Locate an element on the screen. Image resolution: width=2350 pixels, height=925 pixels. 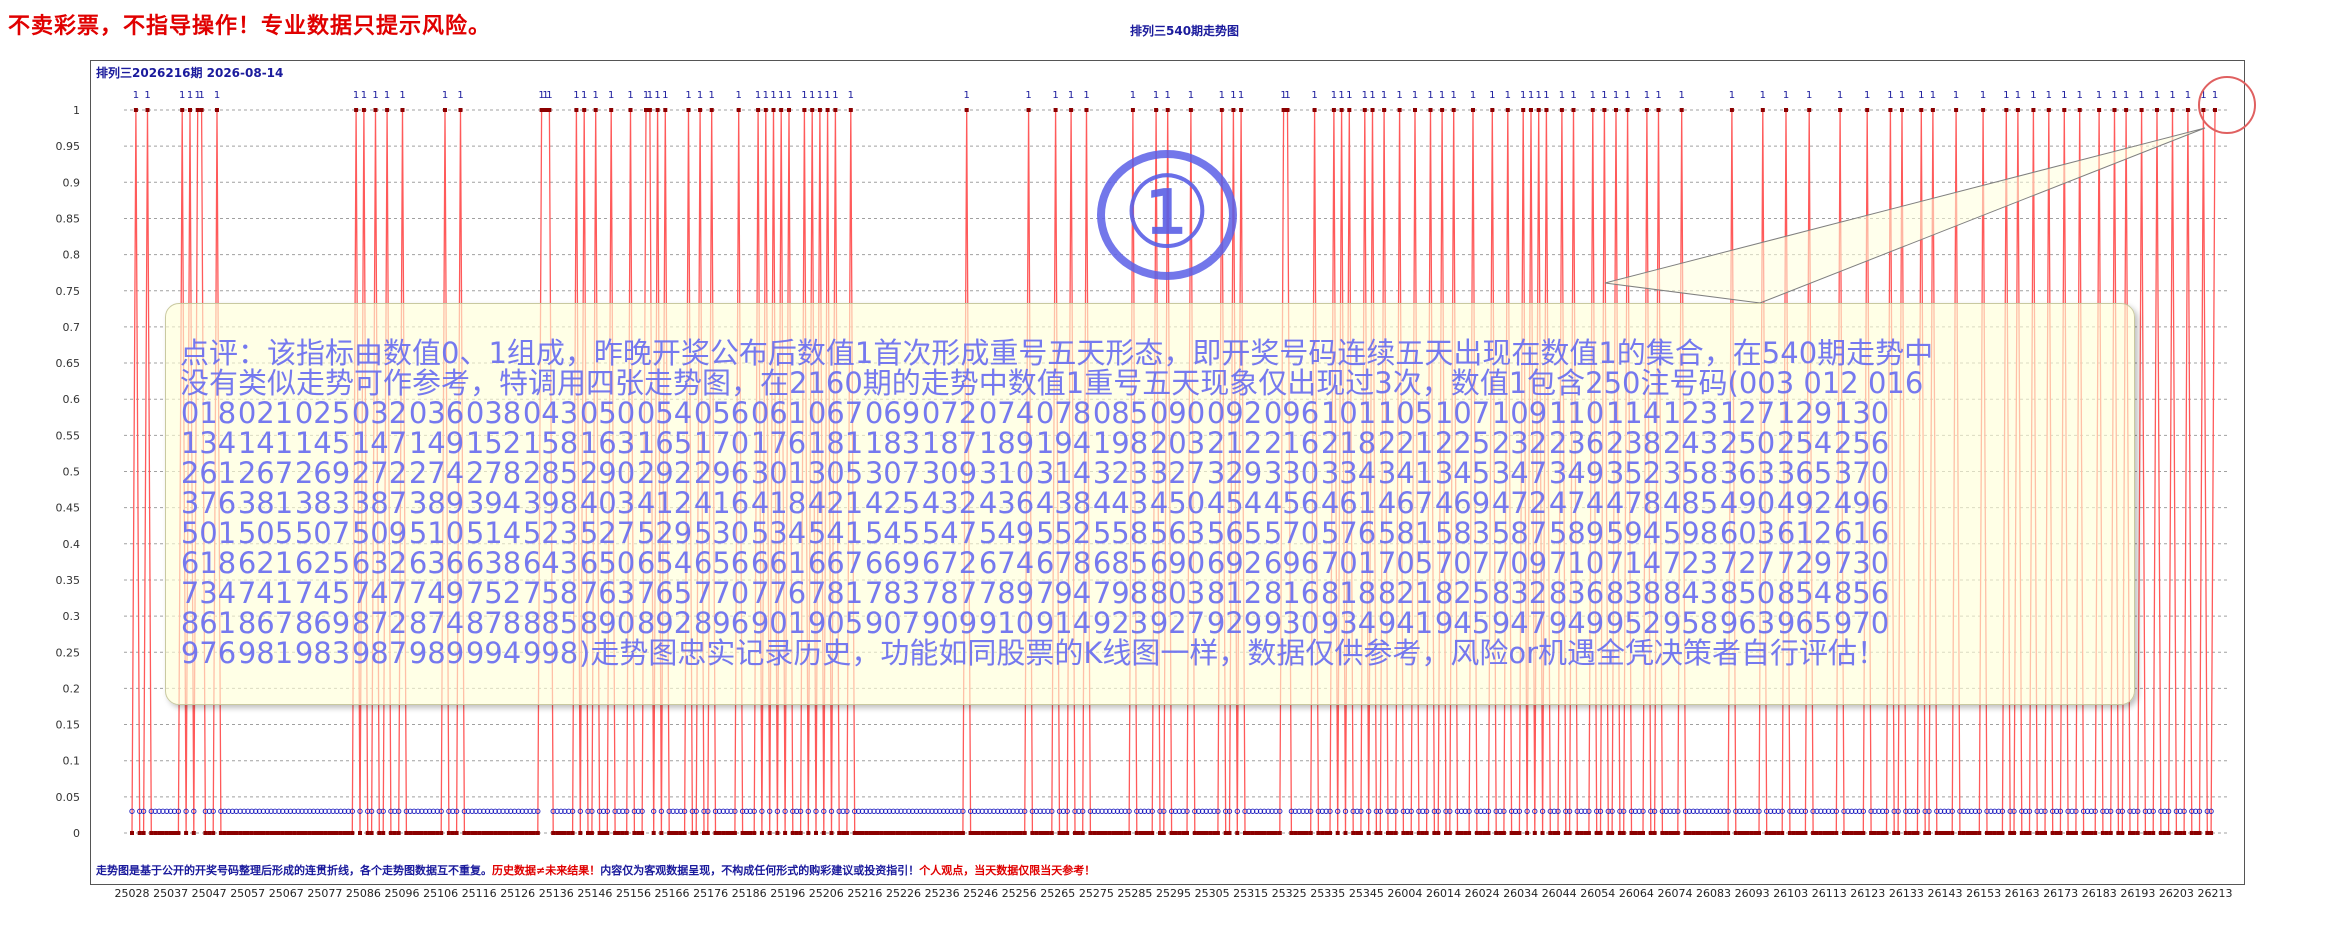
lottery-number: 701 is located at coordinates (1348, 563).